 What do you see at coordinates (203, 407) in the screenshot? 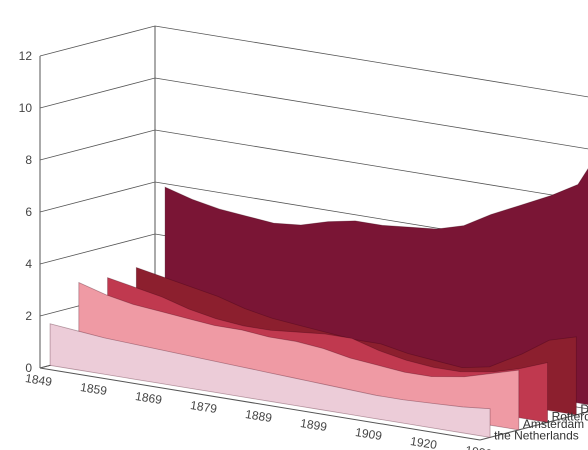
I see `x-tick-label: 1879` at bounding box center [203, 407].